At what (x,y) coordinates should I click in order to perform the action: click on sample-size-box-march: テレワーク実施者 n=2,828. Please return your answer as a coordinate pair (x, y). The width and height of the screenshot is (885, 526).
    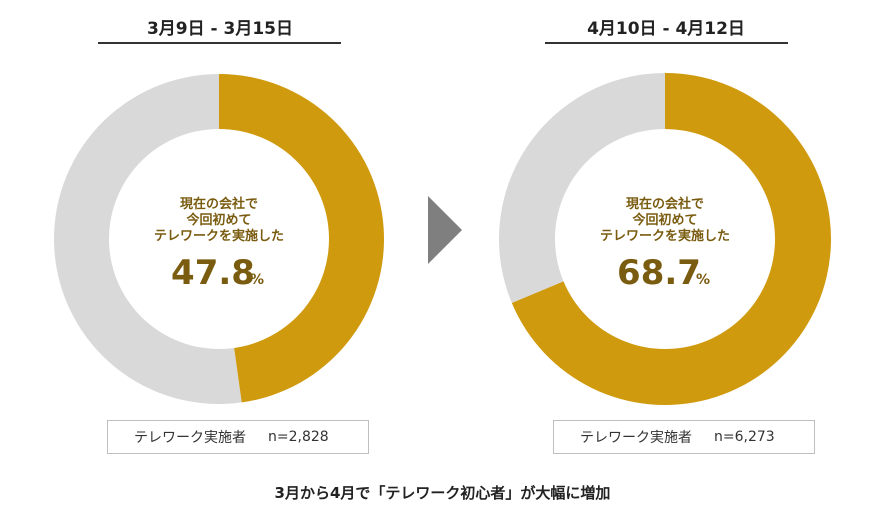
    Looking at the image, I should click on (238, 437).